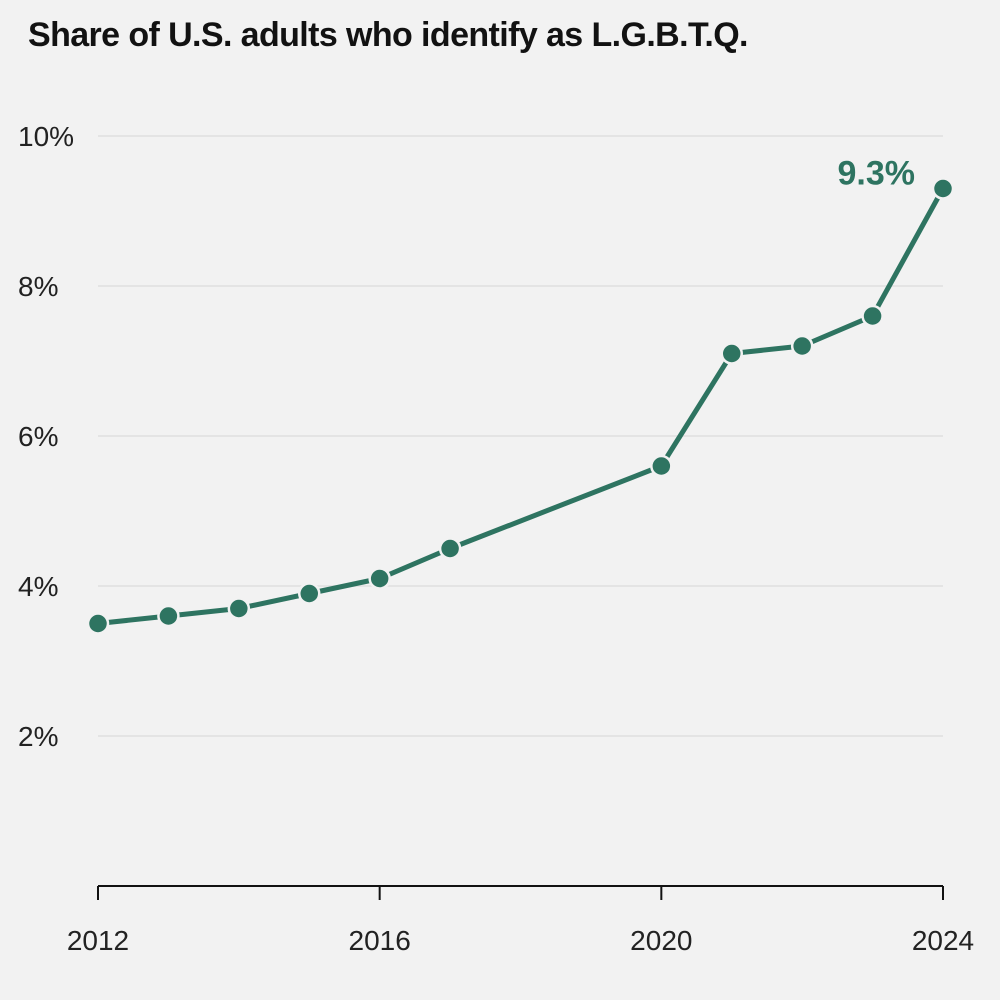  Describe the element at coordinates (380, 940) in the screenshot. I see `x-tick-label: 2016` at that location.